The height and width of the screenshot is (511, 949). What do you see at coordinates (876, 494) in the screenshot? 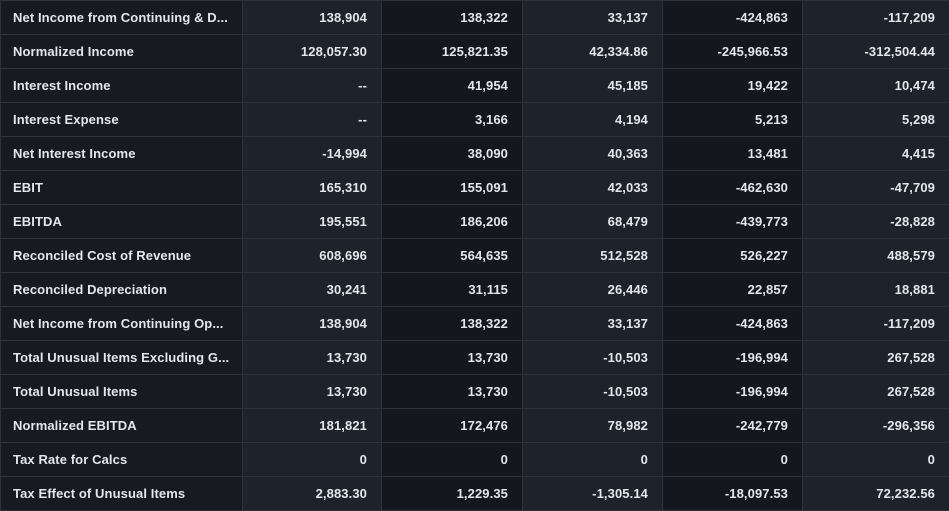
I see `value-cell: 72,232.56` at bounding box center [876, 494].